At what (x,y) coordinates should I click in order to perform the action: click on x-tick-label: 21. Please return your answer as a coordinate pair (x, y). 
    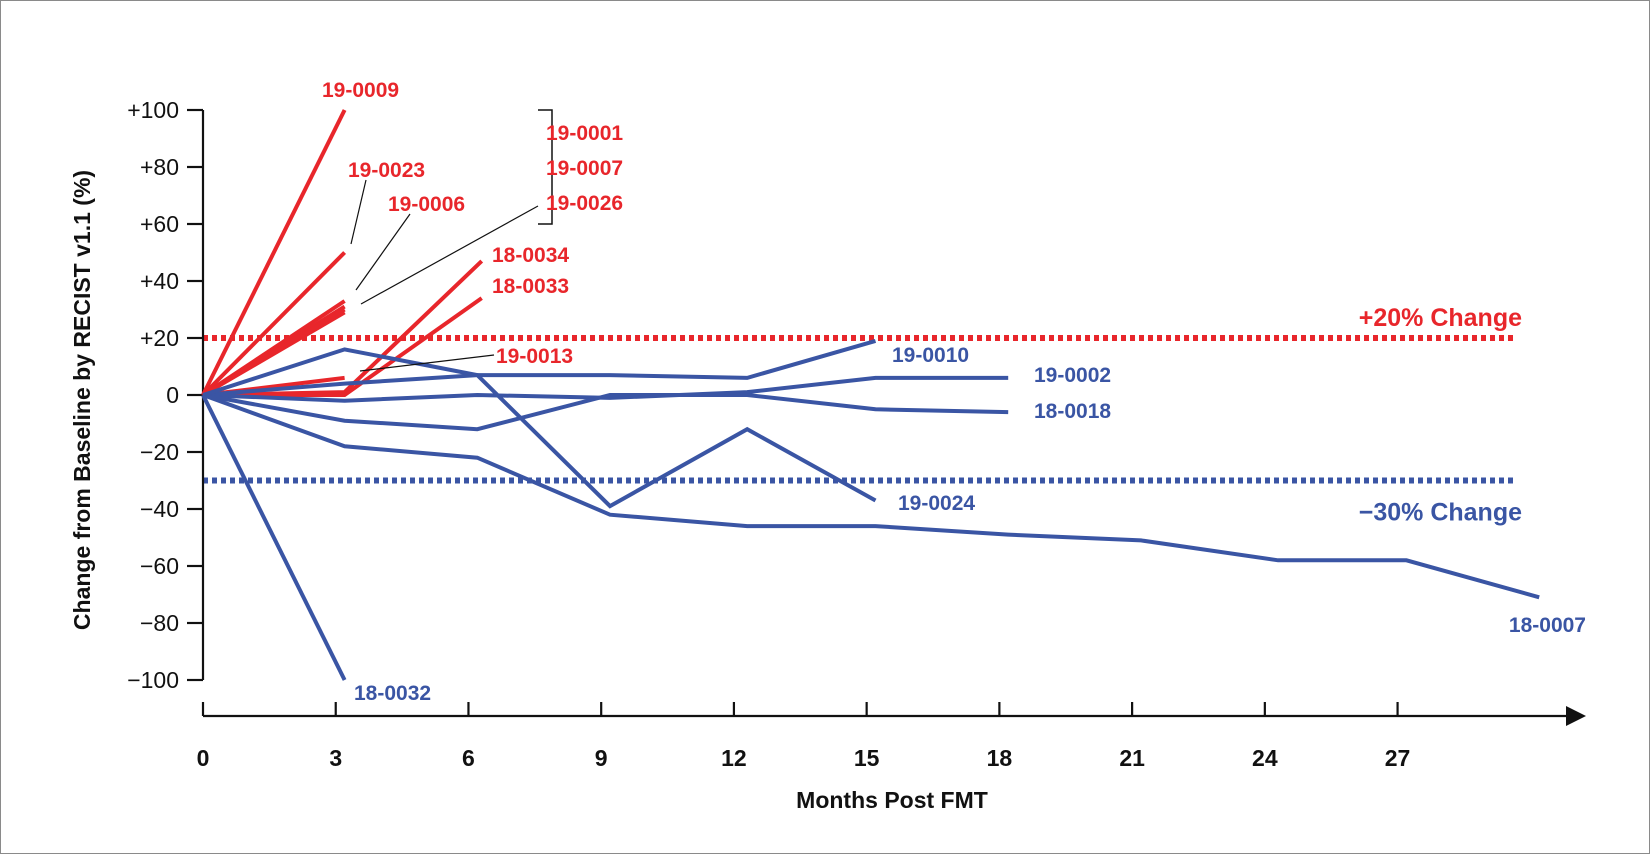
    Looking at the image, I should click on (1132, 758).